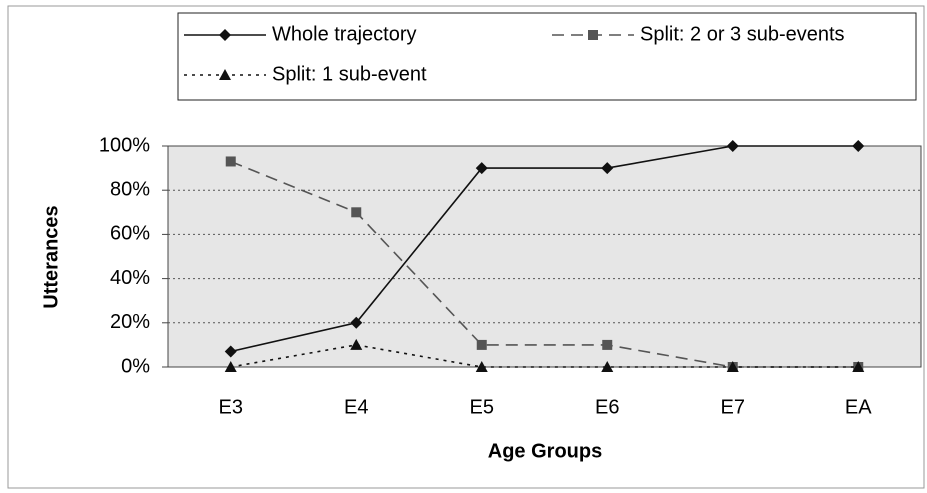 This screenshot has width=927, height=493. What do you see at coordinates (547, 56) in the screenshot?
I see `legend-box` at bounding box center [547, 56].